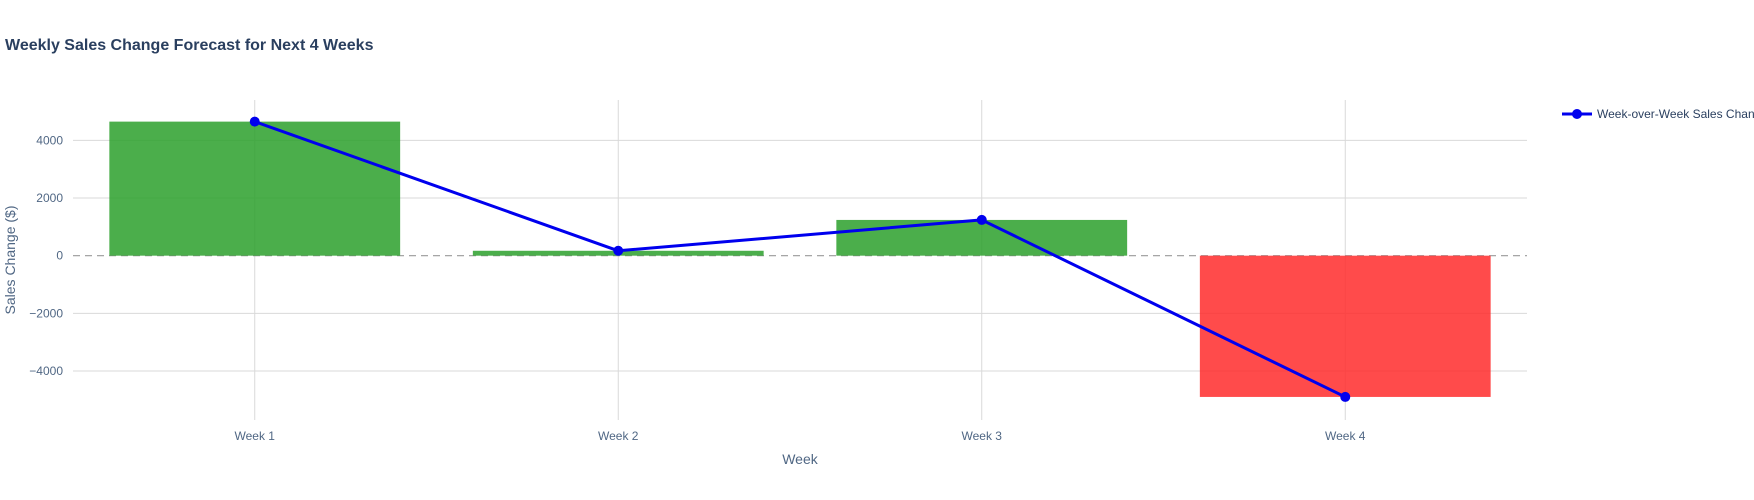  I want to click on y-tick-label: 4000, so click(49, 140).